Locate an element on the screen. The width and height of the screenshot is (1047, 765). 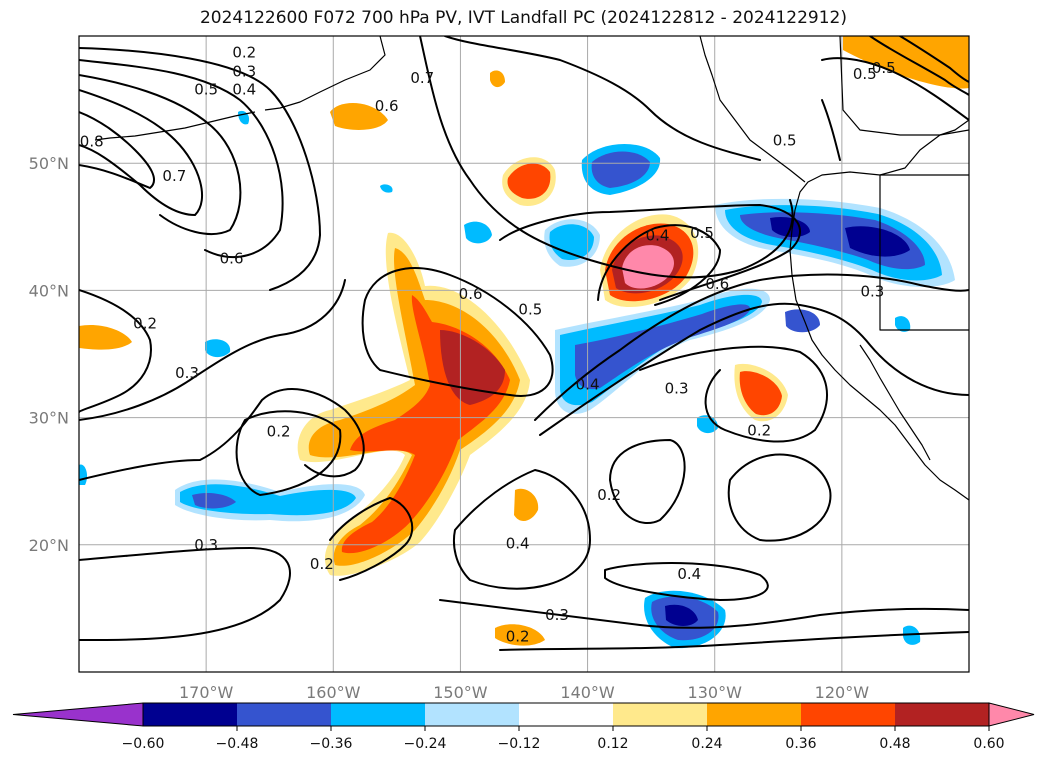
colorbar-under-arrow is located at coordinates (78, 714).